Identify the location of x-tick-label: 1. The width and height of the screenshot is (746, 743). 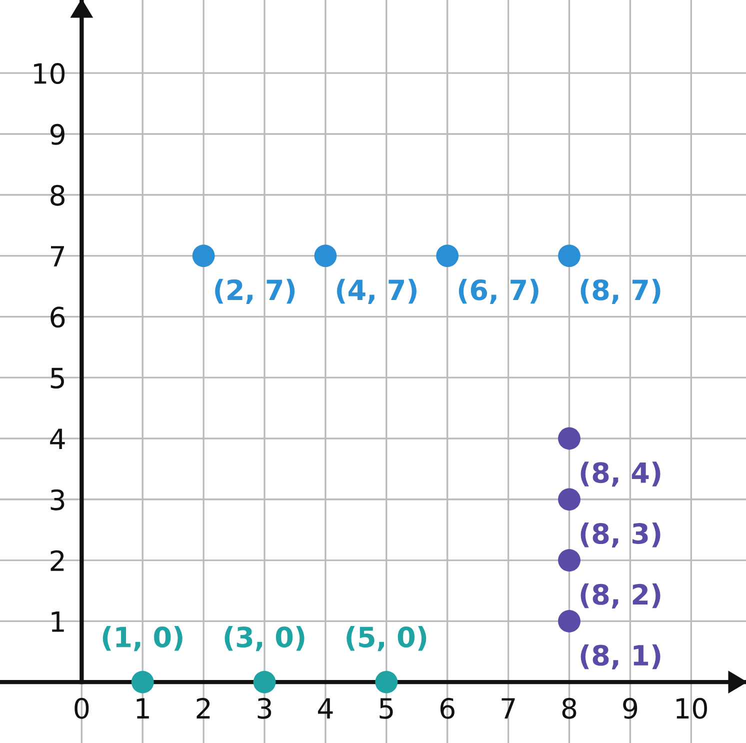
(142, 708).